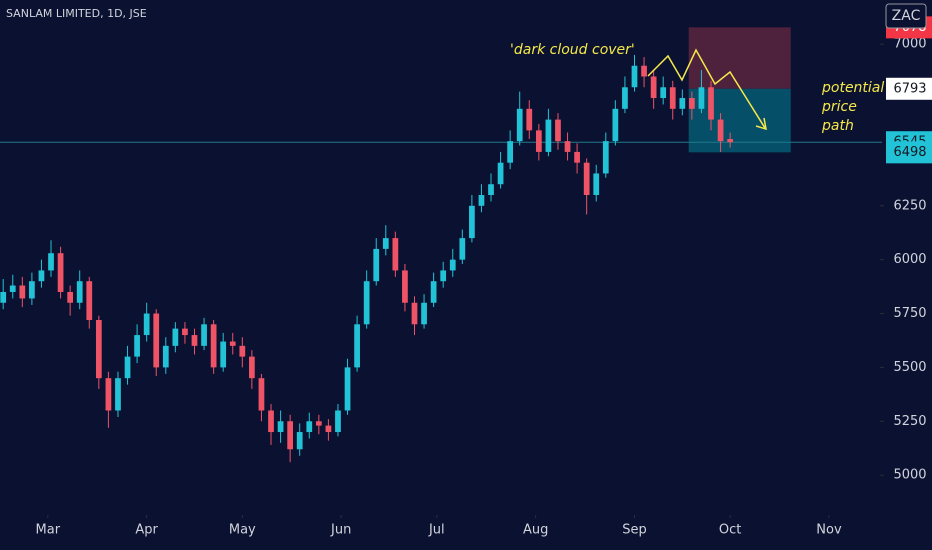  Describe the element at coordinates (837, 126) in the screenshot. I see `annotation: path` at that location.